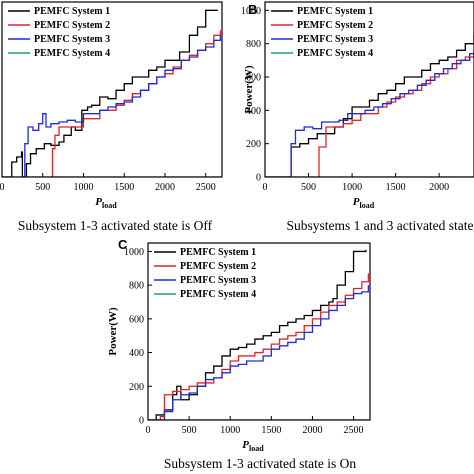 This screenshot has height=474, width=474. Describe the element at coordinates (379, 225) in the screenshot. I see `panel-caption: Subsystems 1 and 3 activated state` at that location.